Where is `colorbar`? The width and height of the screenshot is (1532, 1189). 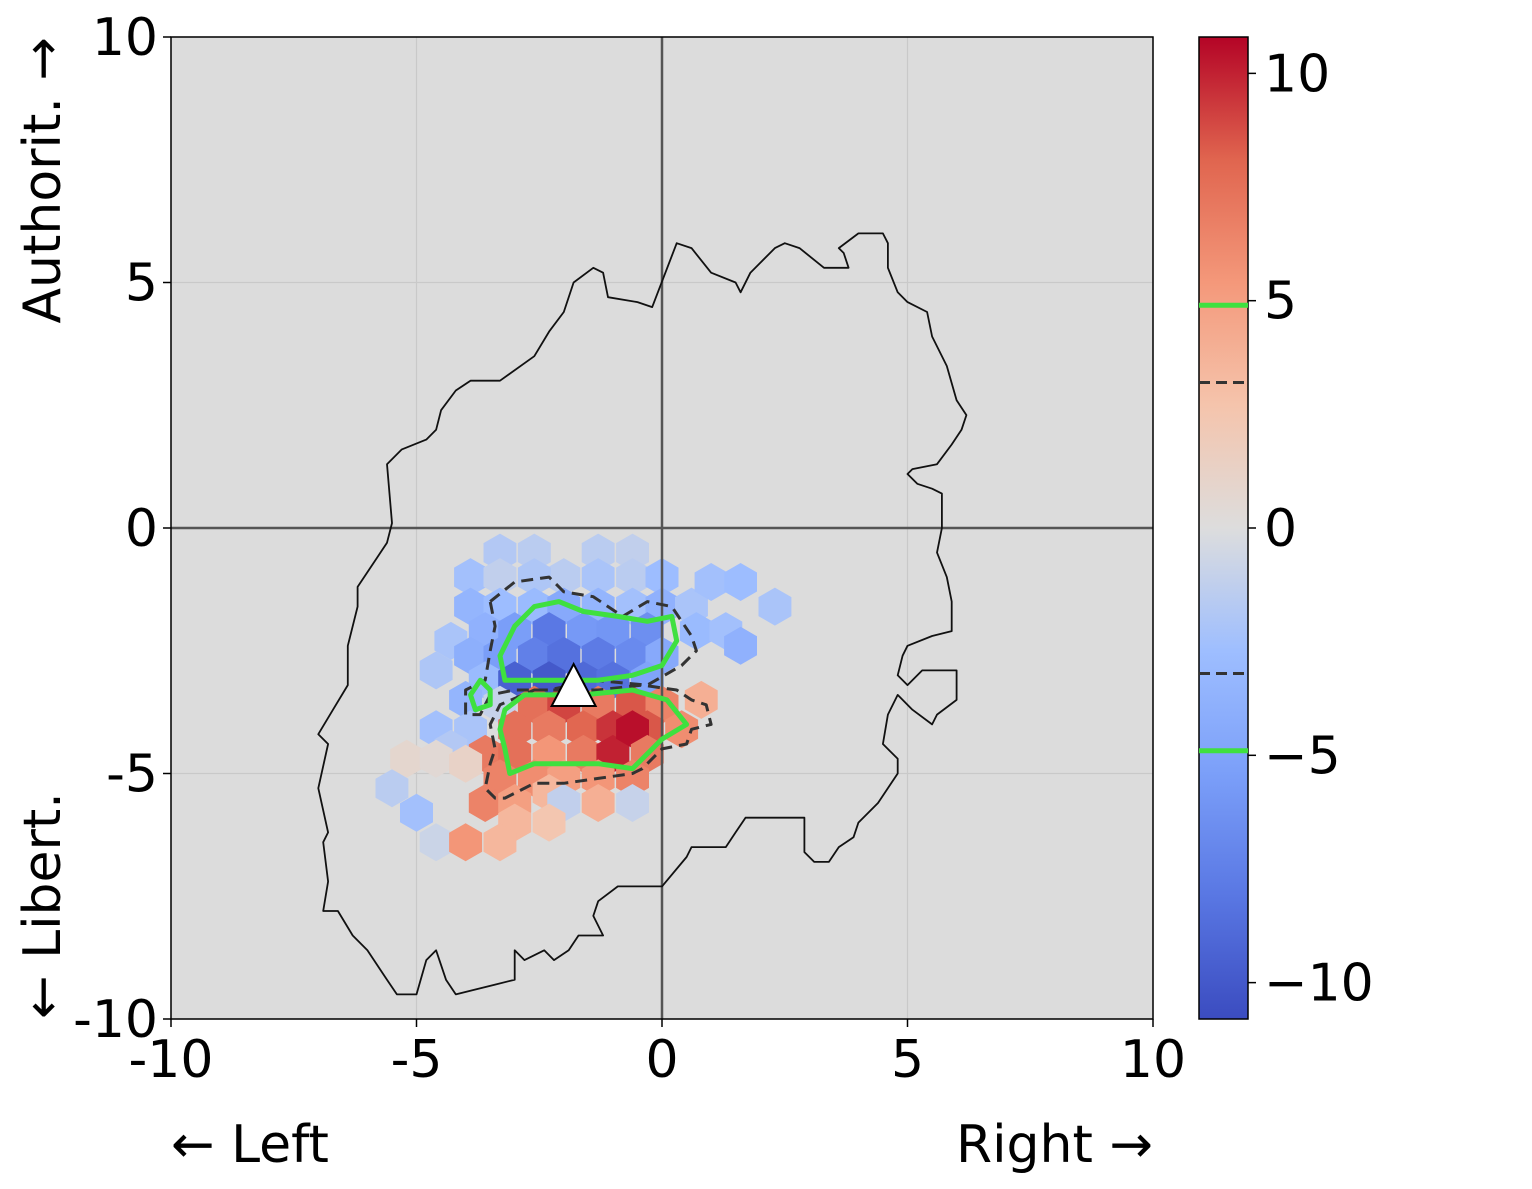 colorbar is located at coordinates (1223, 528).